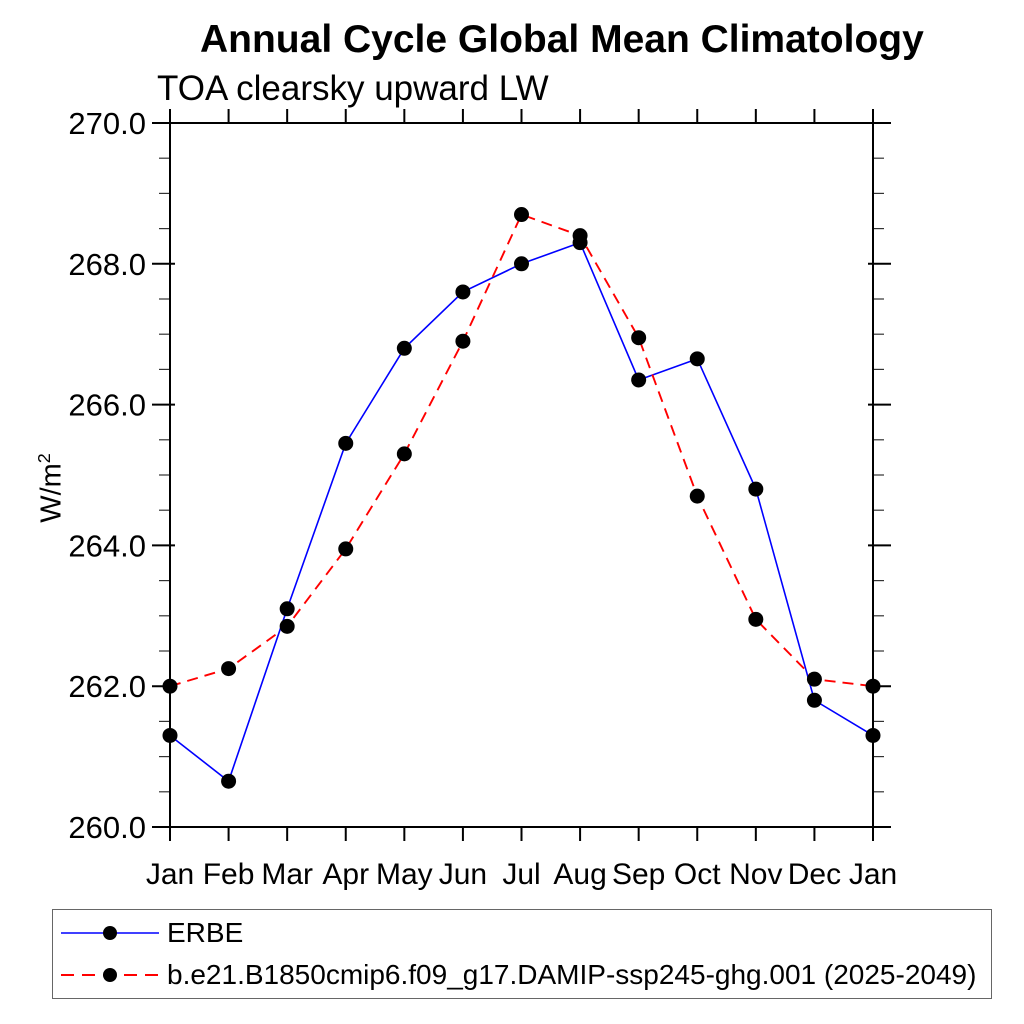 The height and width of the screenshot is (1024, 1024). What do you see at coordinates (463, 292) in the screenshot?
I see `data-point-erbe-jun` at bounding box center [463, 292].